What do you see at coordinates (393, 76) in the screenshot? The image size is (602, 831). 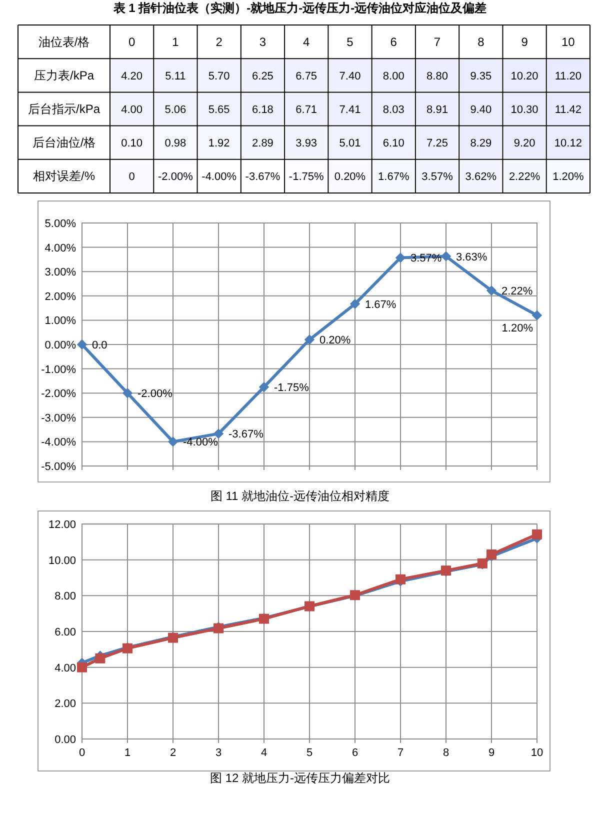 I see `data-label: 8.00` at bounding box center [393, 76].